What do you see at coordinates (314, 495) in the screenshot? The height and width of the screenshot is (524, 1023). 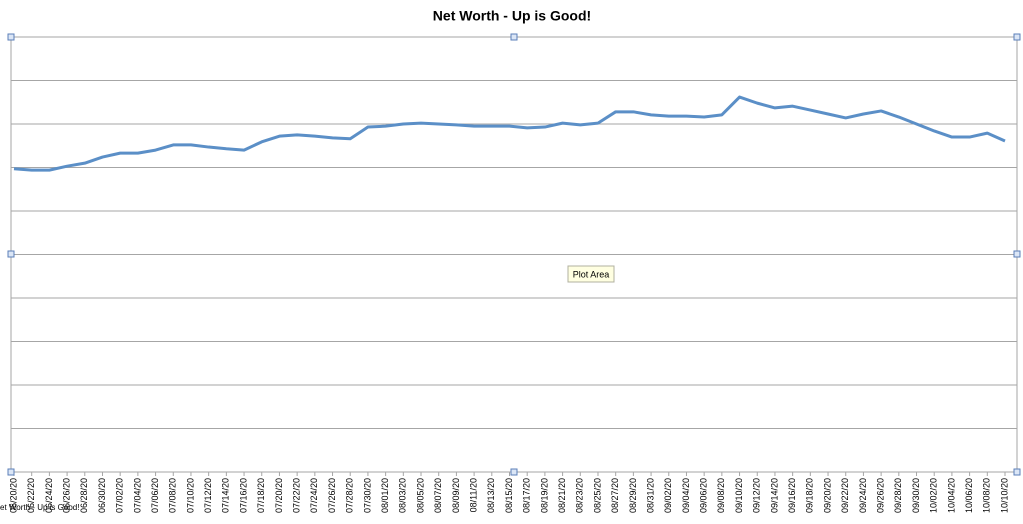 I see `x-tick-label: 07/24/20` at bounding box center [314, 495].